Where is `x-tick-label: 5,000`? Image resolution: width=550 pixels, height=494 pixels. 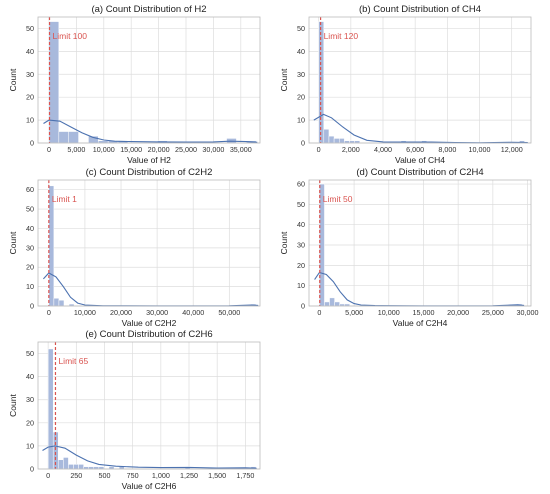
x-tick-label: 5,000 is located at coordinates (76, 149).